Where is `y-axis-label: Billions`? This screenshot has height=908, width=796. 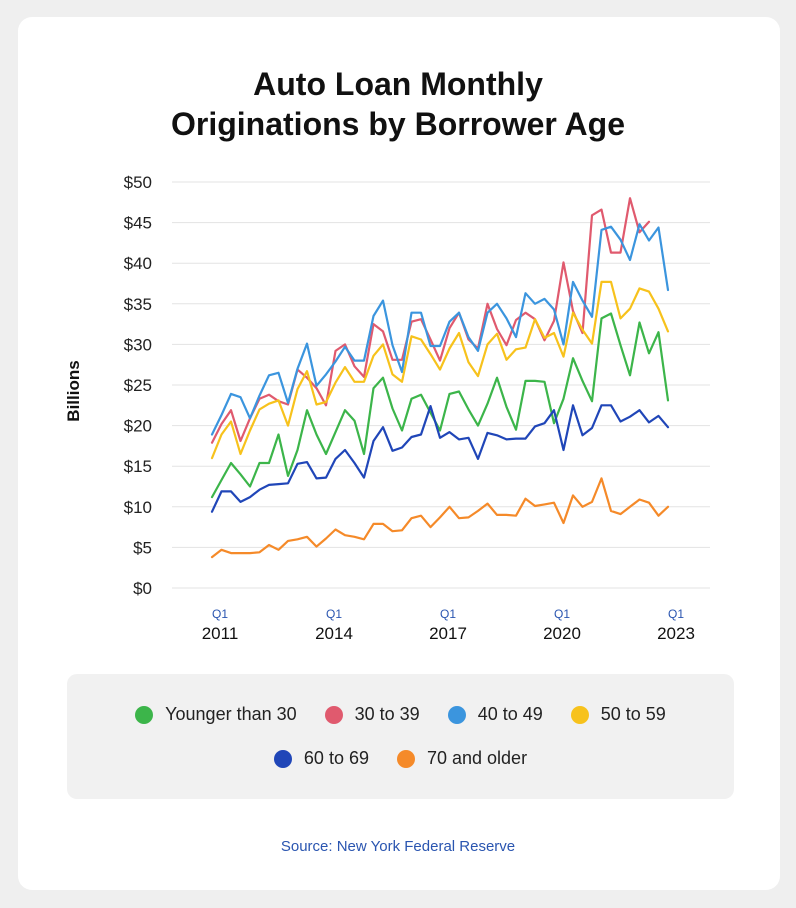 y-axis-label: Billions is located at coordinates (73, 390).